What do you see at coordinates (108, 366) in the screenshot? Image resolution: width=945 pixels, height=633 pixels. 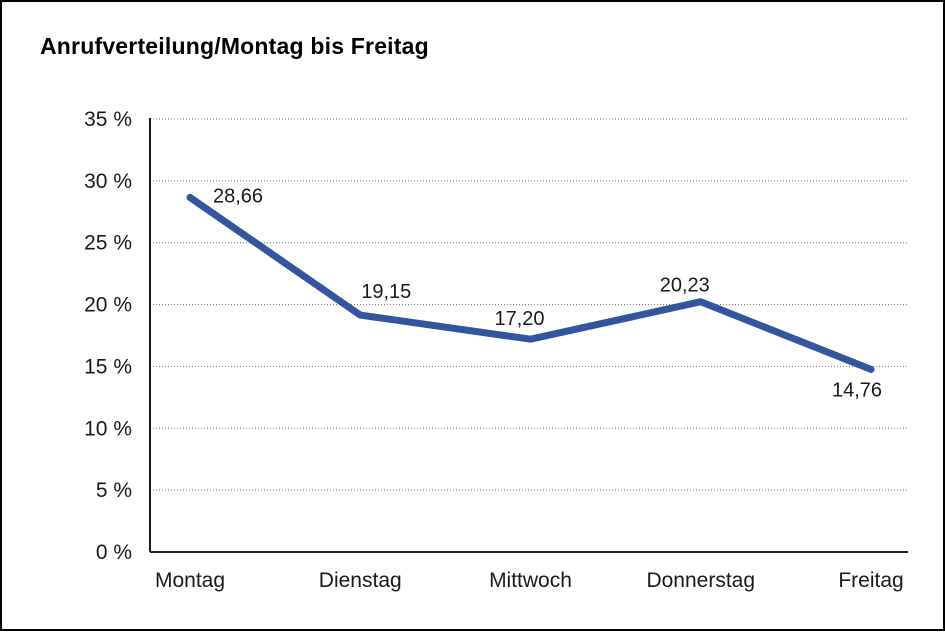 I see `y-tick-label: 15 %` at bounding box center [108, 366].